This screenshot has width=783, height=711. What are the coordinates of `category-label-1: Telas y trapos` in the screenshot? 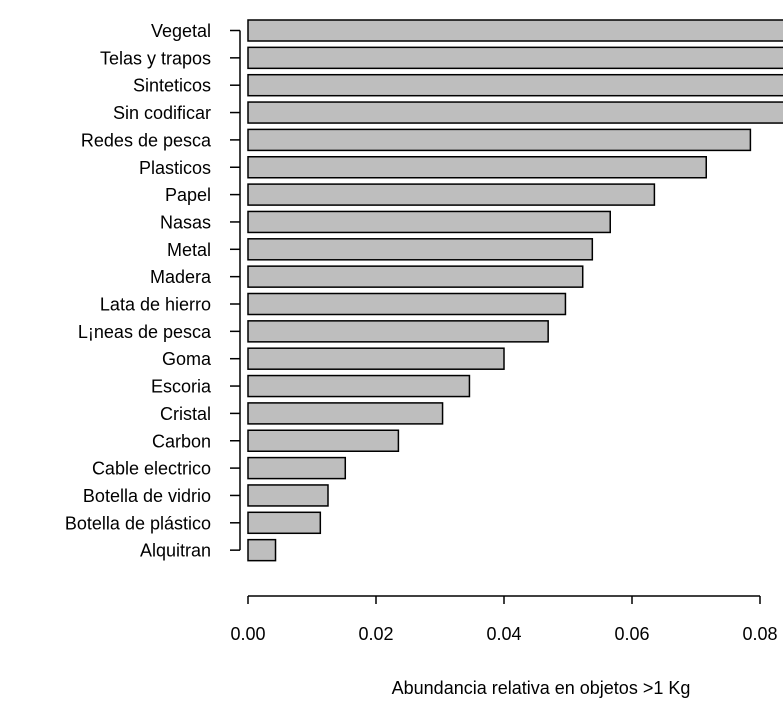 It's located at (155, 58).